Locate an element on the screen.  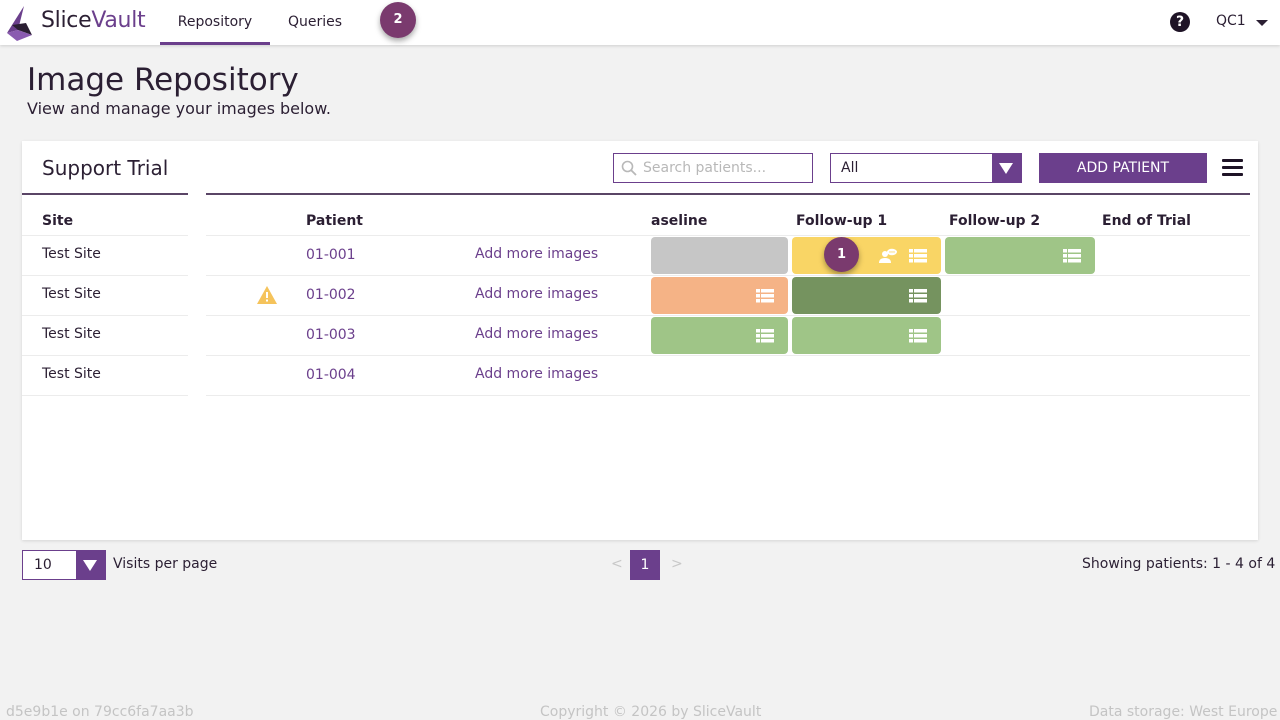
tab-queries: Queries is located at coordinates (315, 22).